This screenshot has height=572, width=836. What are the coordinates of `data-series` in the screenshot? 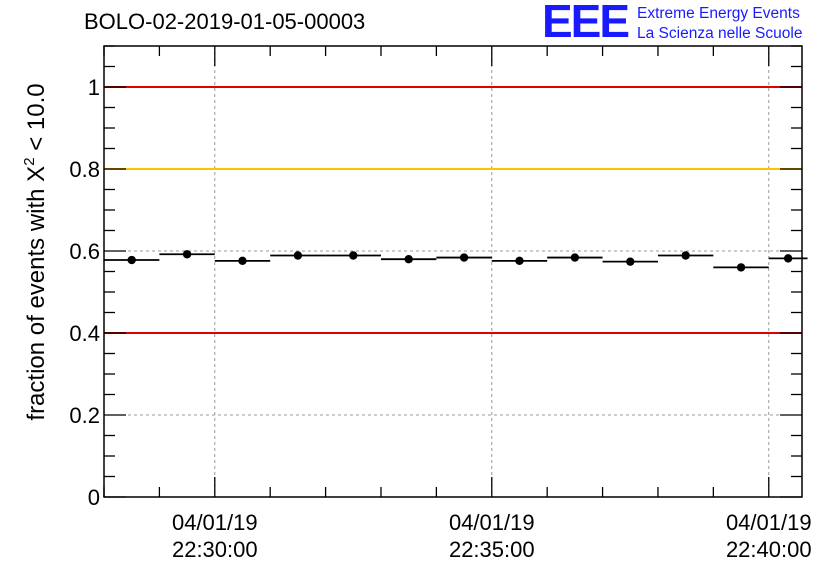 It's located at (456, 261).